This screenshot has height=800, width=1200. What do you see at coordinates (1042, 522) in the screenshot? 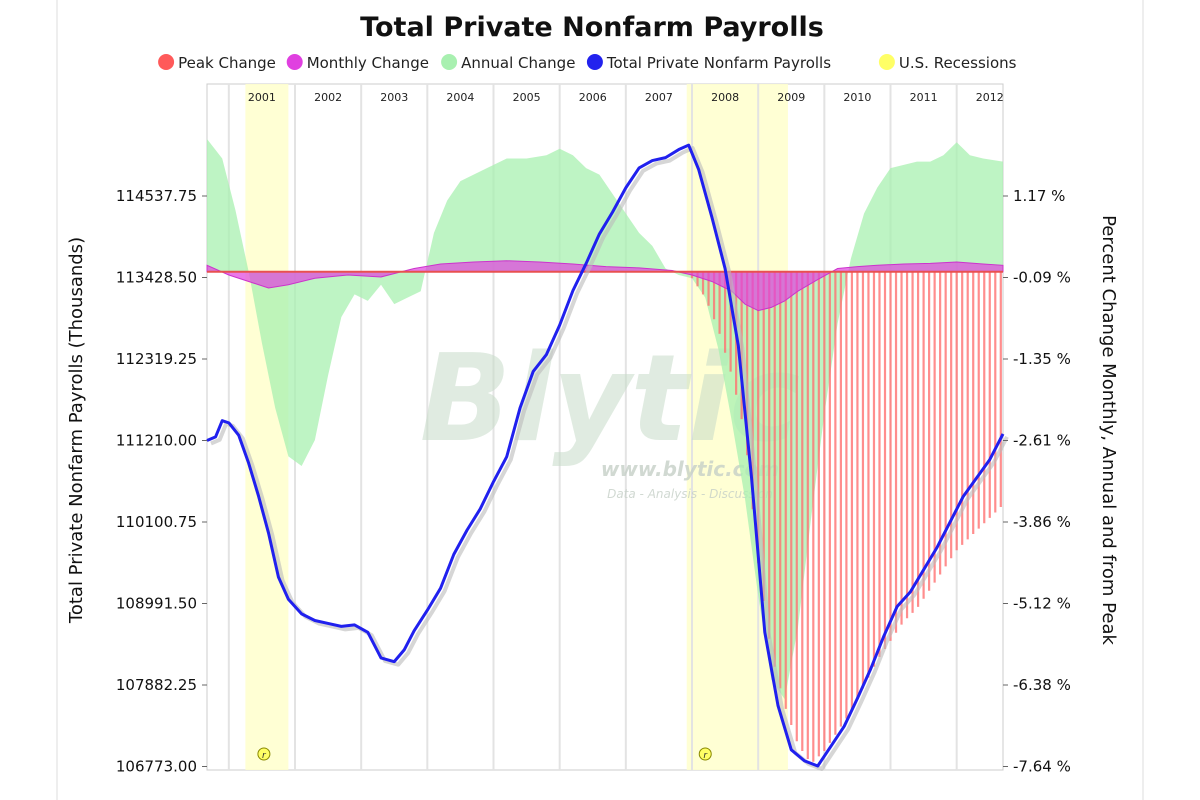
I see `right-tick-label: -3.86 %` at bounding box center [1042, 522].